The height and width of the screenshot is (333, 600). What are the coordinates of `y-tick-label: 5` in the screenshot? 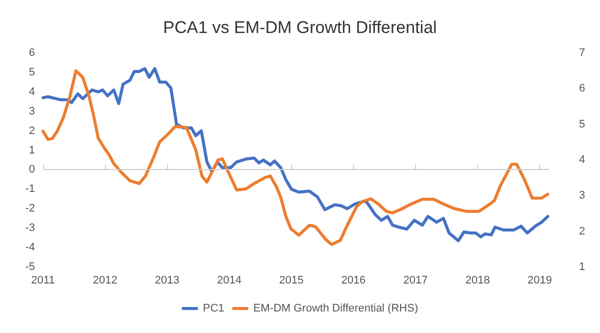 It's located at (31, 72).